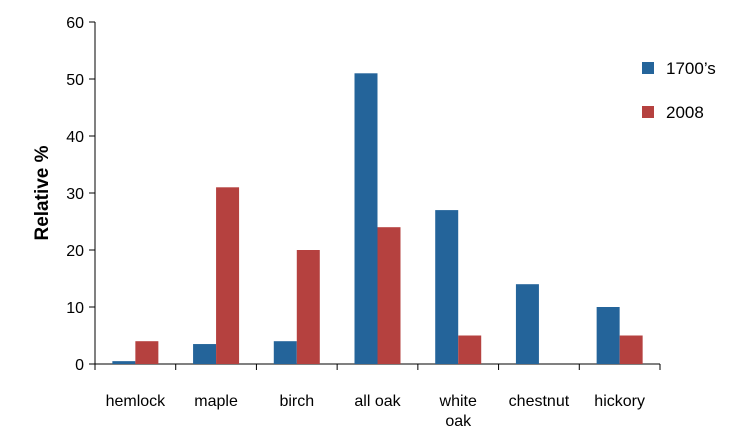  I want to click on y-tick-label: 40, so click(75, 137).